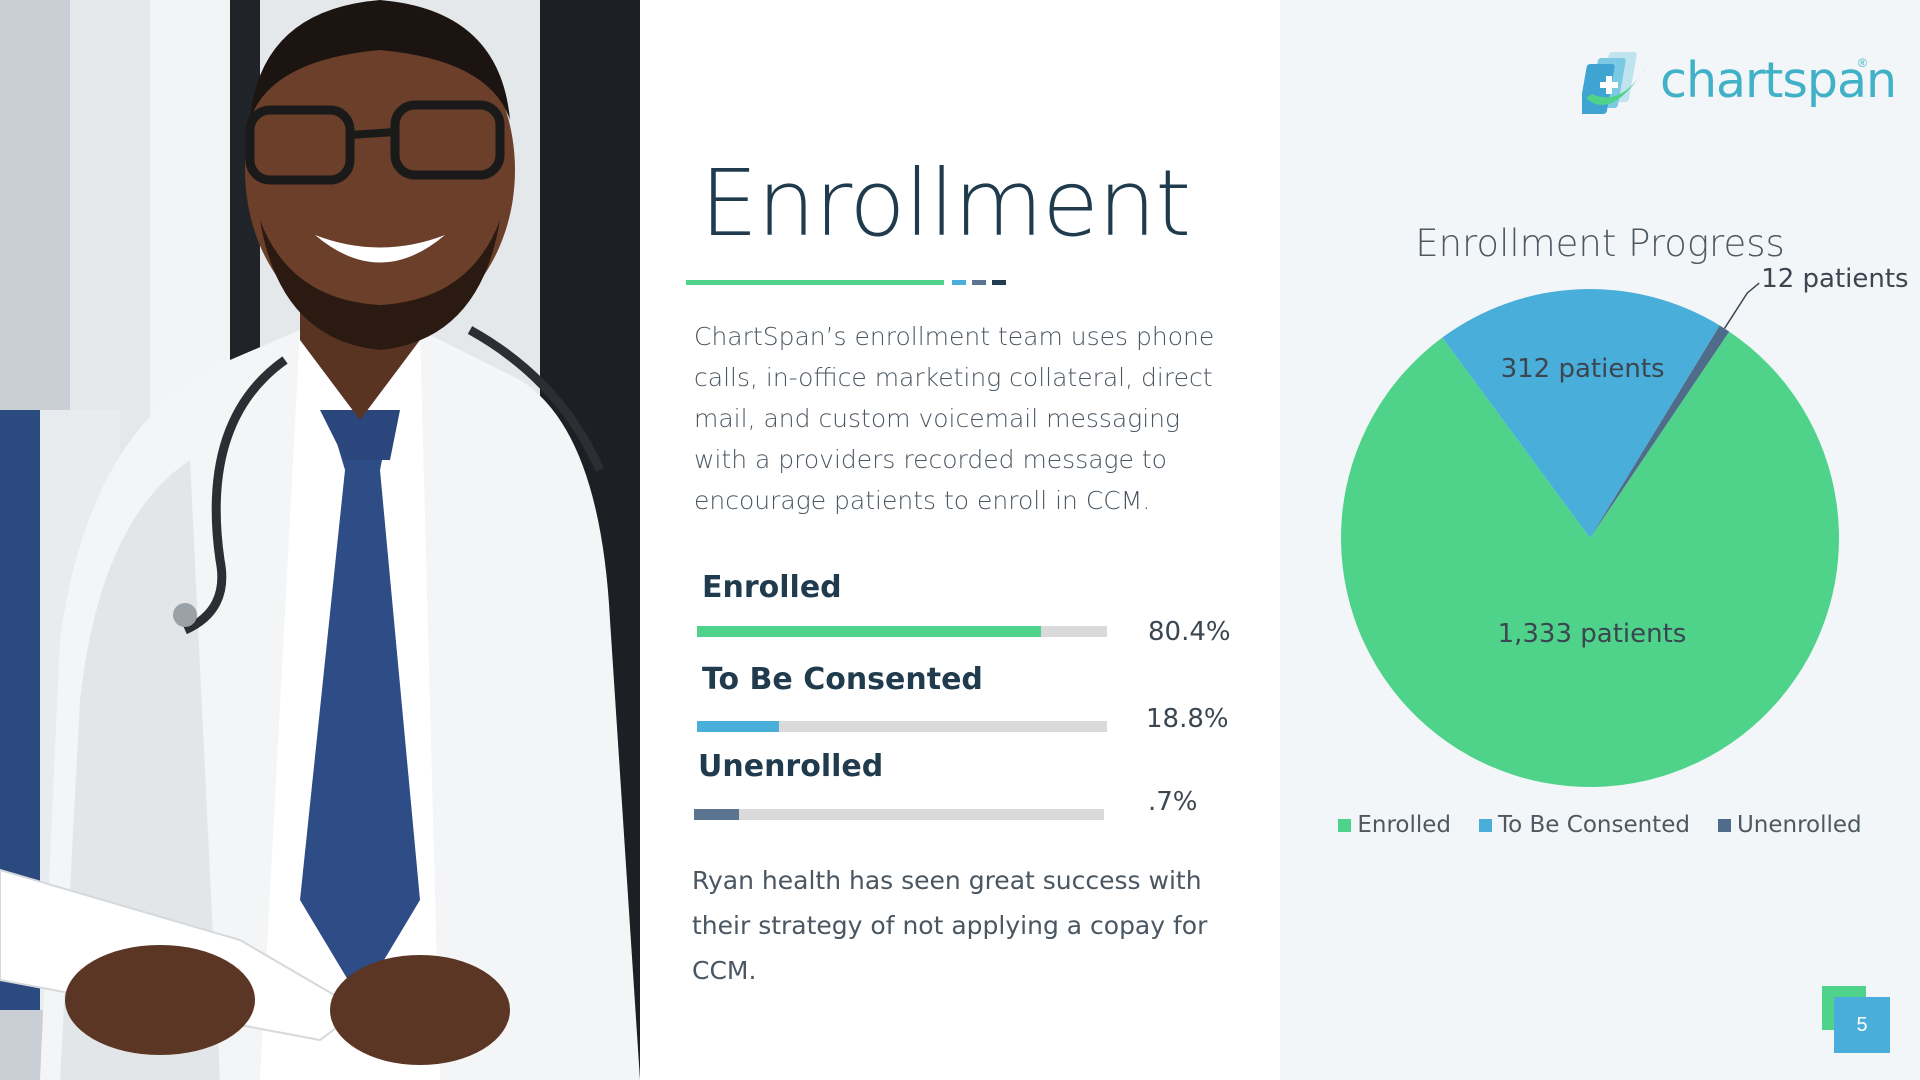 This screenshot has height=1080, width=1920. Describe the element at coordinates (791, 766) in the screenshot. I see `metric-label-unenrolled: Unenrolled` at that location.